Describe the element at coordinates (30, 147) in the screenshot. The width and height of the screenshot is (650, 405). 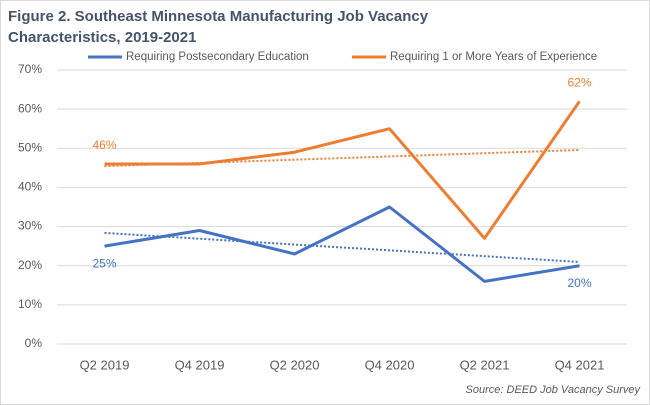
I see `y-tick-label: 50%` at that location.